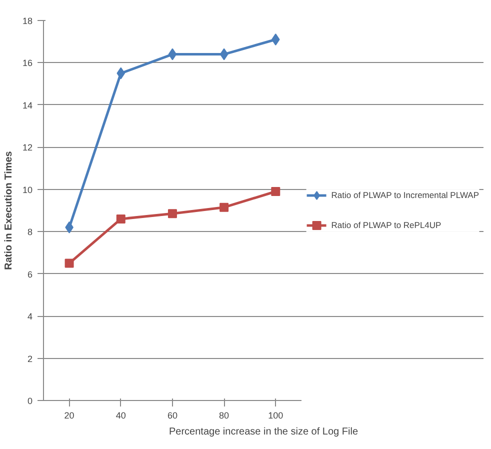  I want to click on legend-label: Ratio of PLWAP to Incremental PLWAP, so click(405, 195).